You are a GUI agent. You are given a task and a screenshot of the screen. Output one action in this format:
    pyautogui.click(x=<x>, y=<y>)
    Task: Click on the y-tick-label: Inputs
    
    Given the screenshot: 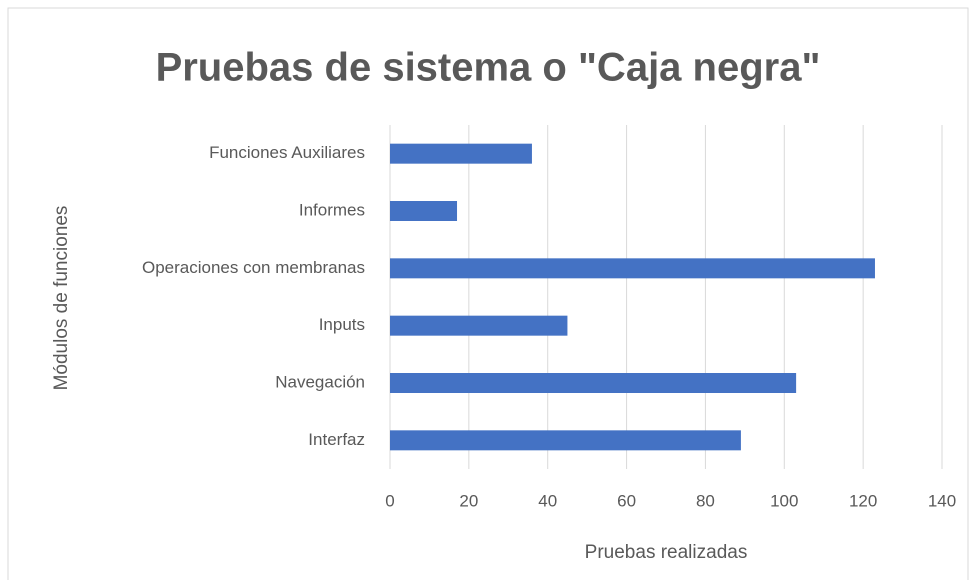 What is the action you would take?
    pyautogui.click(x=342, y=324)
    